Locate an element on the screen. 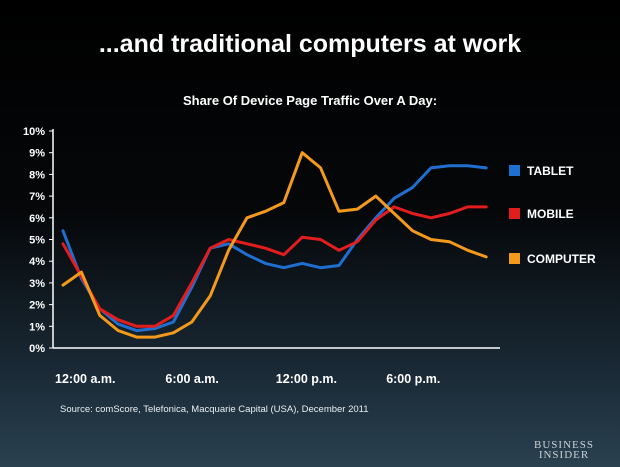  x-tick-label: 6:00 p.m. is located at coordinates (413, 379).